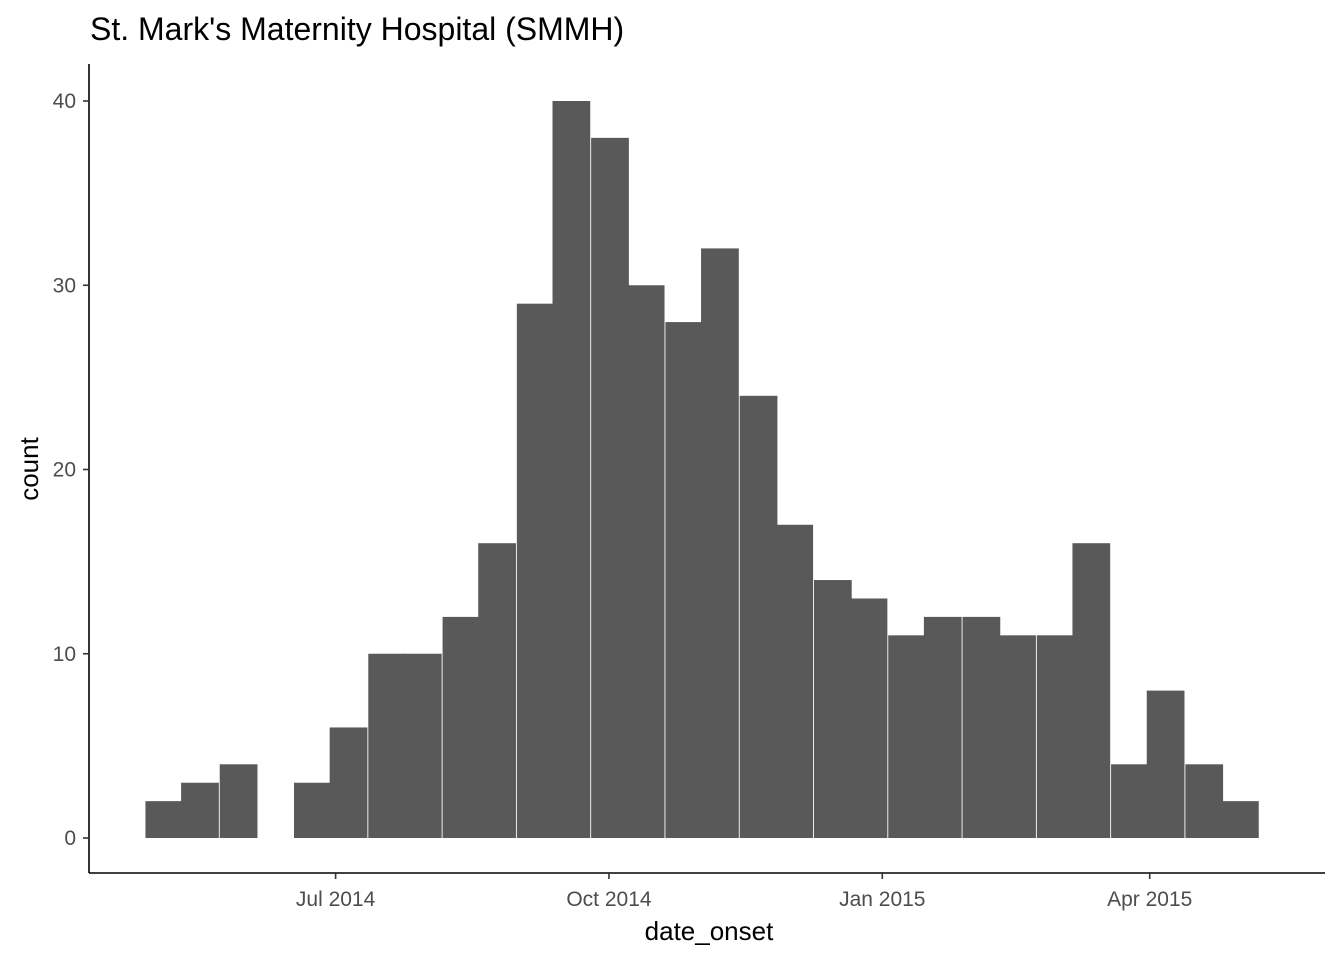 The height and width of the screenshot is (960, 1344). I want to click on chart-title: St. Mark's Maternity Hospital (SMMH), so click(357, 29).